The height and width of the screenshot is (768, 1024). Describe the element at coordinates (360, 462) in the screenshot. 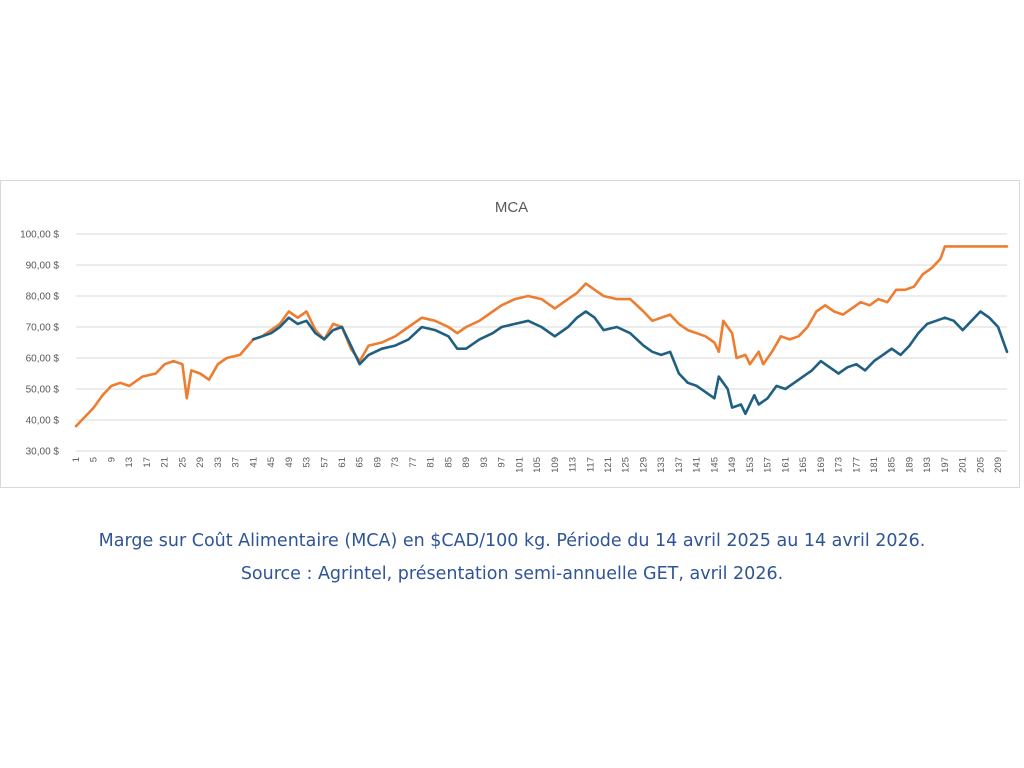

I see `x-tick-label: 65` at that location.